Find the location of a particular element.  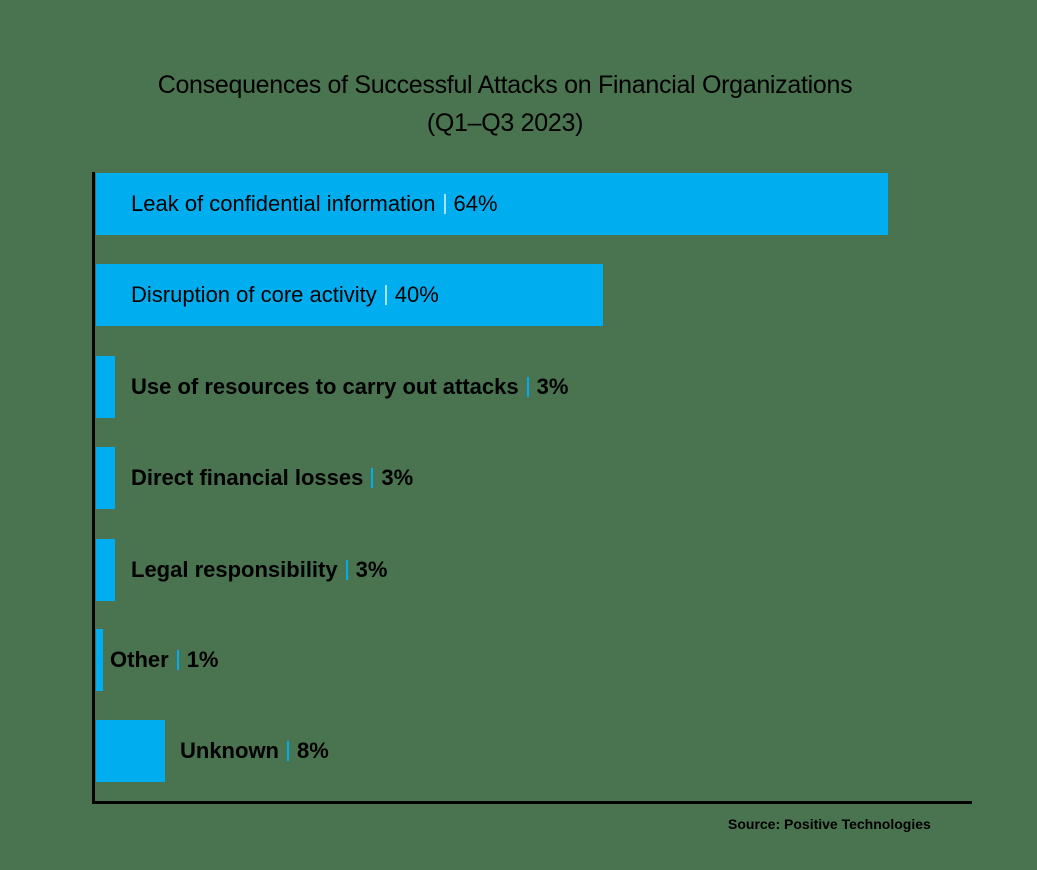

value-label: 1% is located at coordinates (202, 659).